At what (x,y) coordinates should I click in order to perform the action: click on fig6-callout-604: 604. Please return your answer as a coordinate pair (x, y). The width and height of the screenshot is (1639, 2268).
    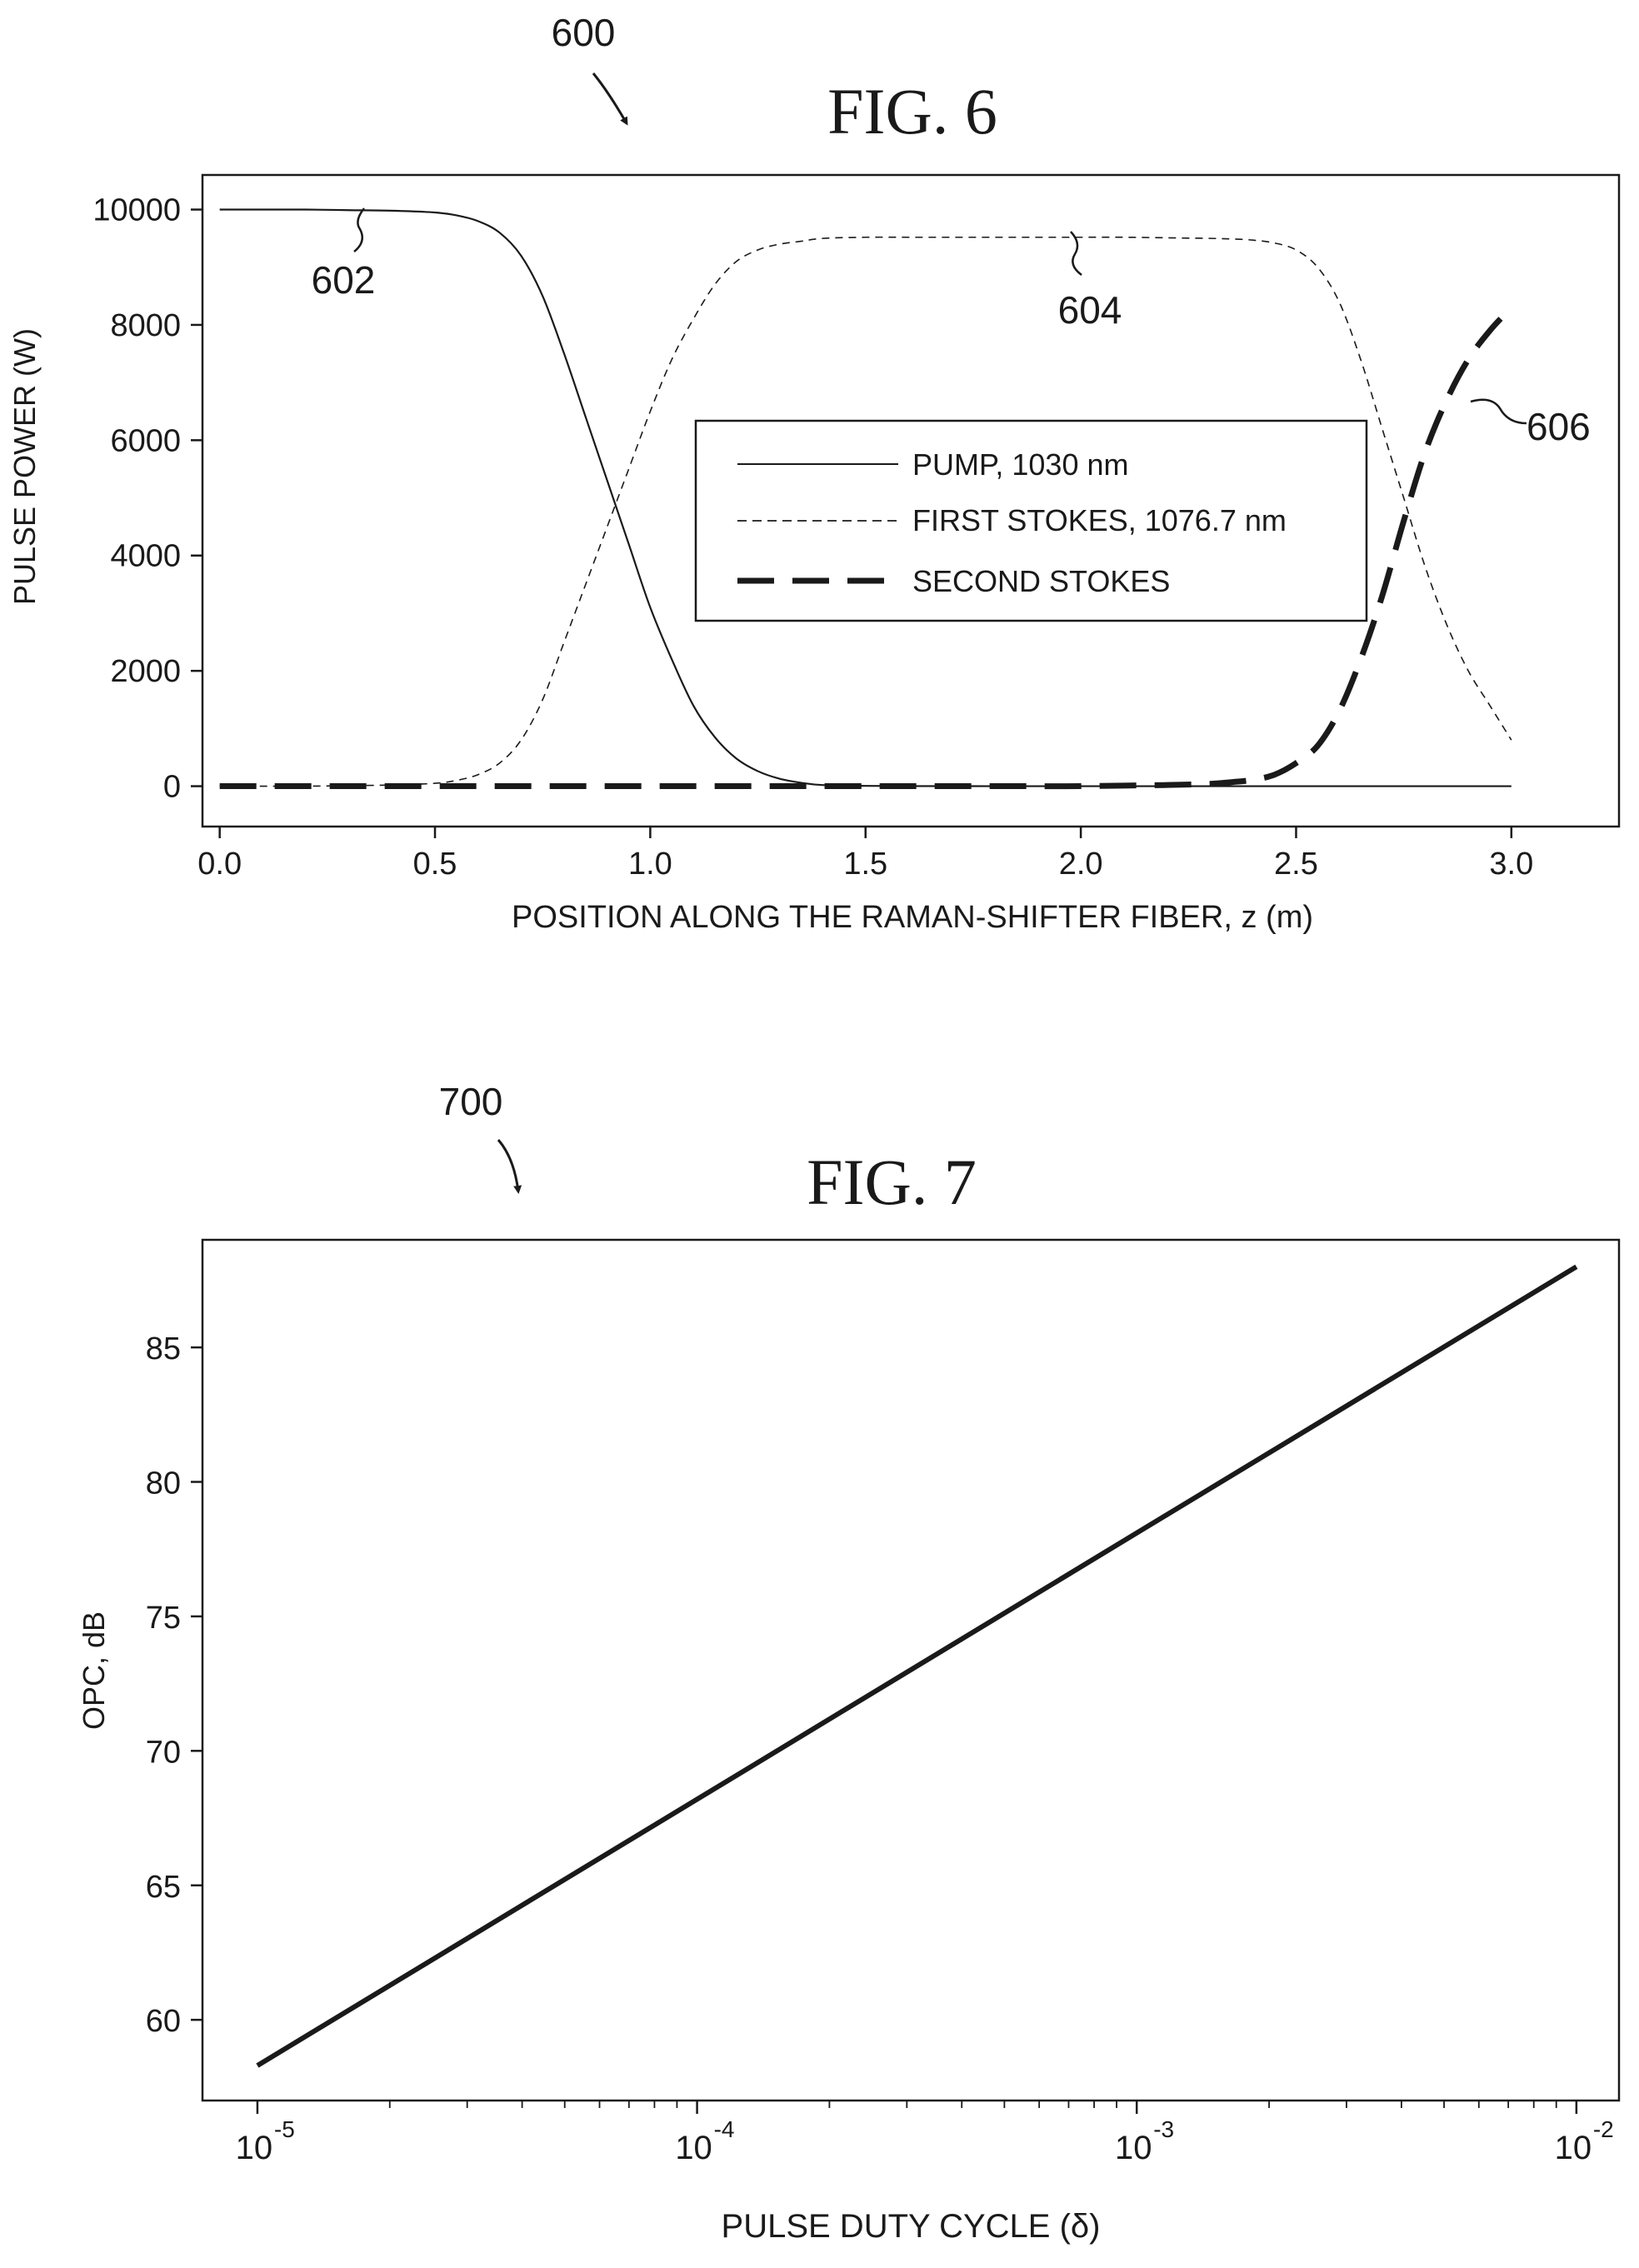
    Looking at the image, I should click on (1090, 281).